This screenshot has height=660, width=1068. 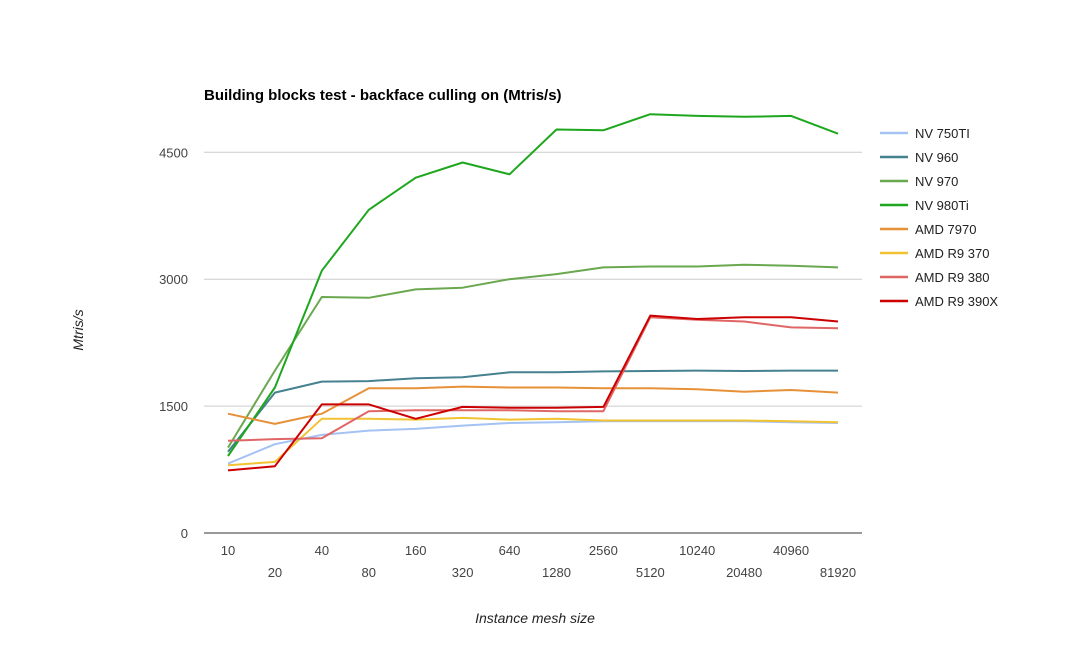 What do you see at coordinates (936, 157) in the screenshot?
I see `legend-label: NV 960` at bounding box center [936, 157].